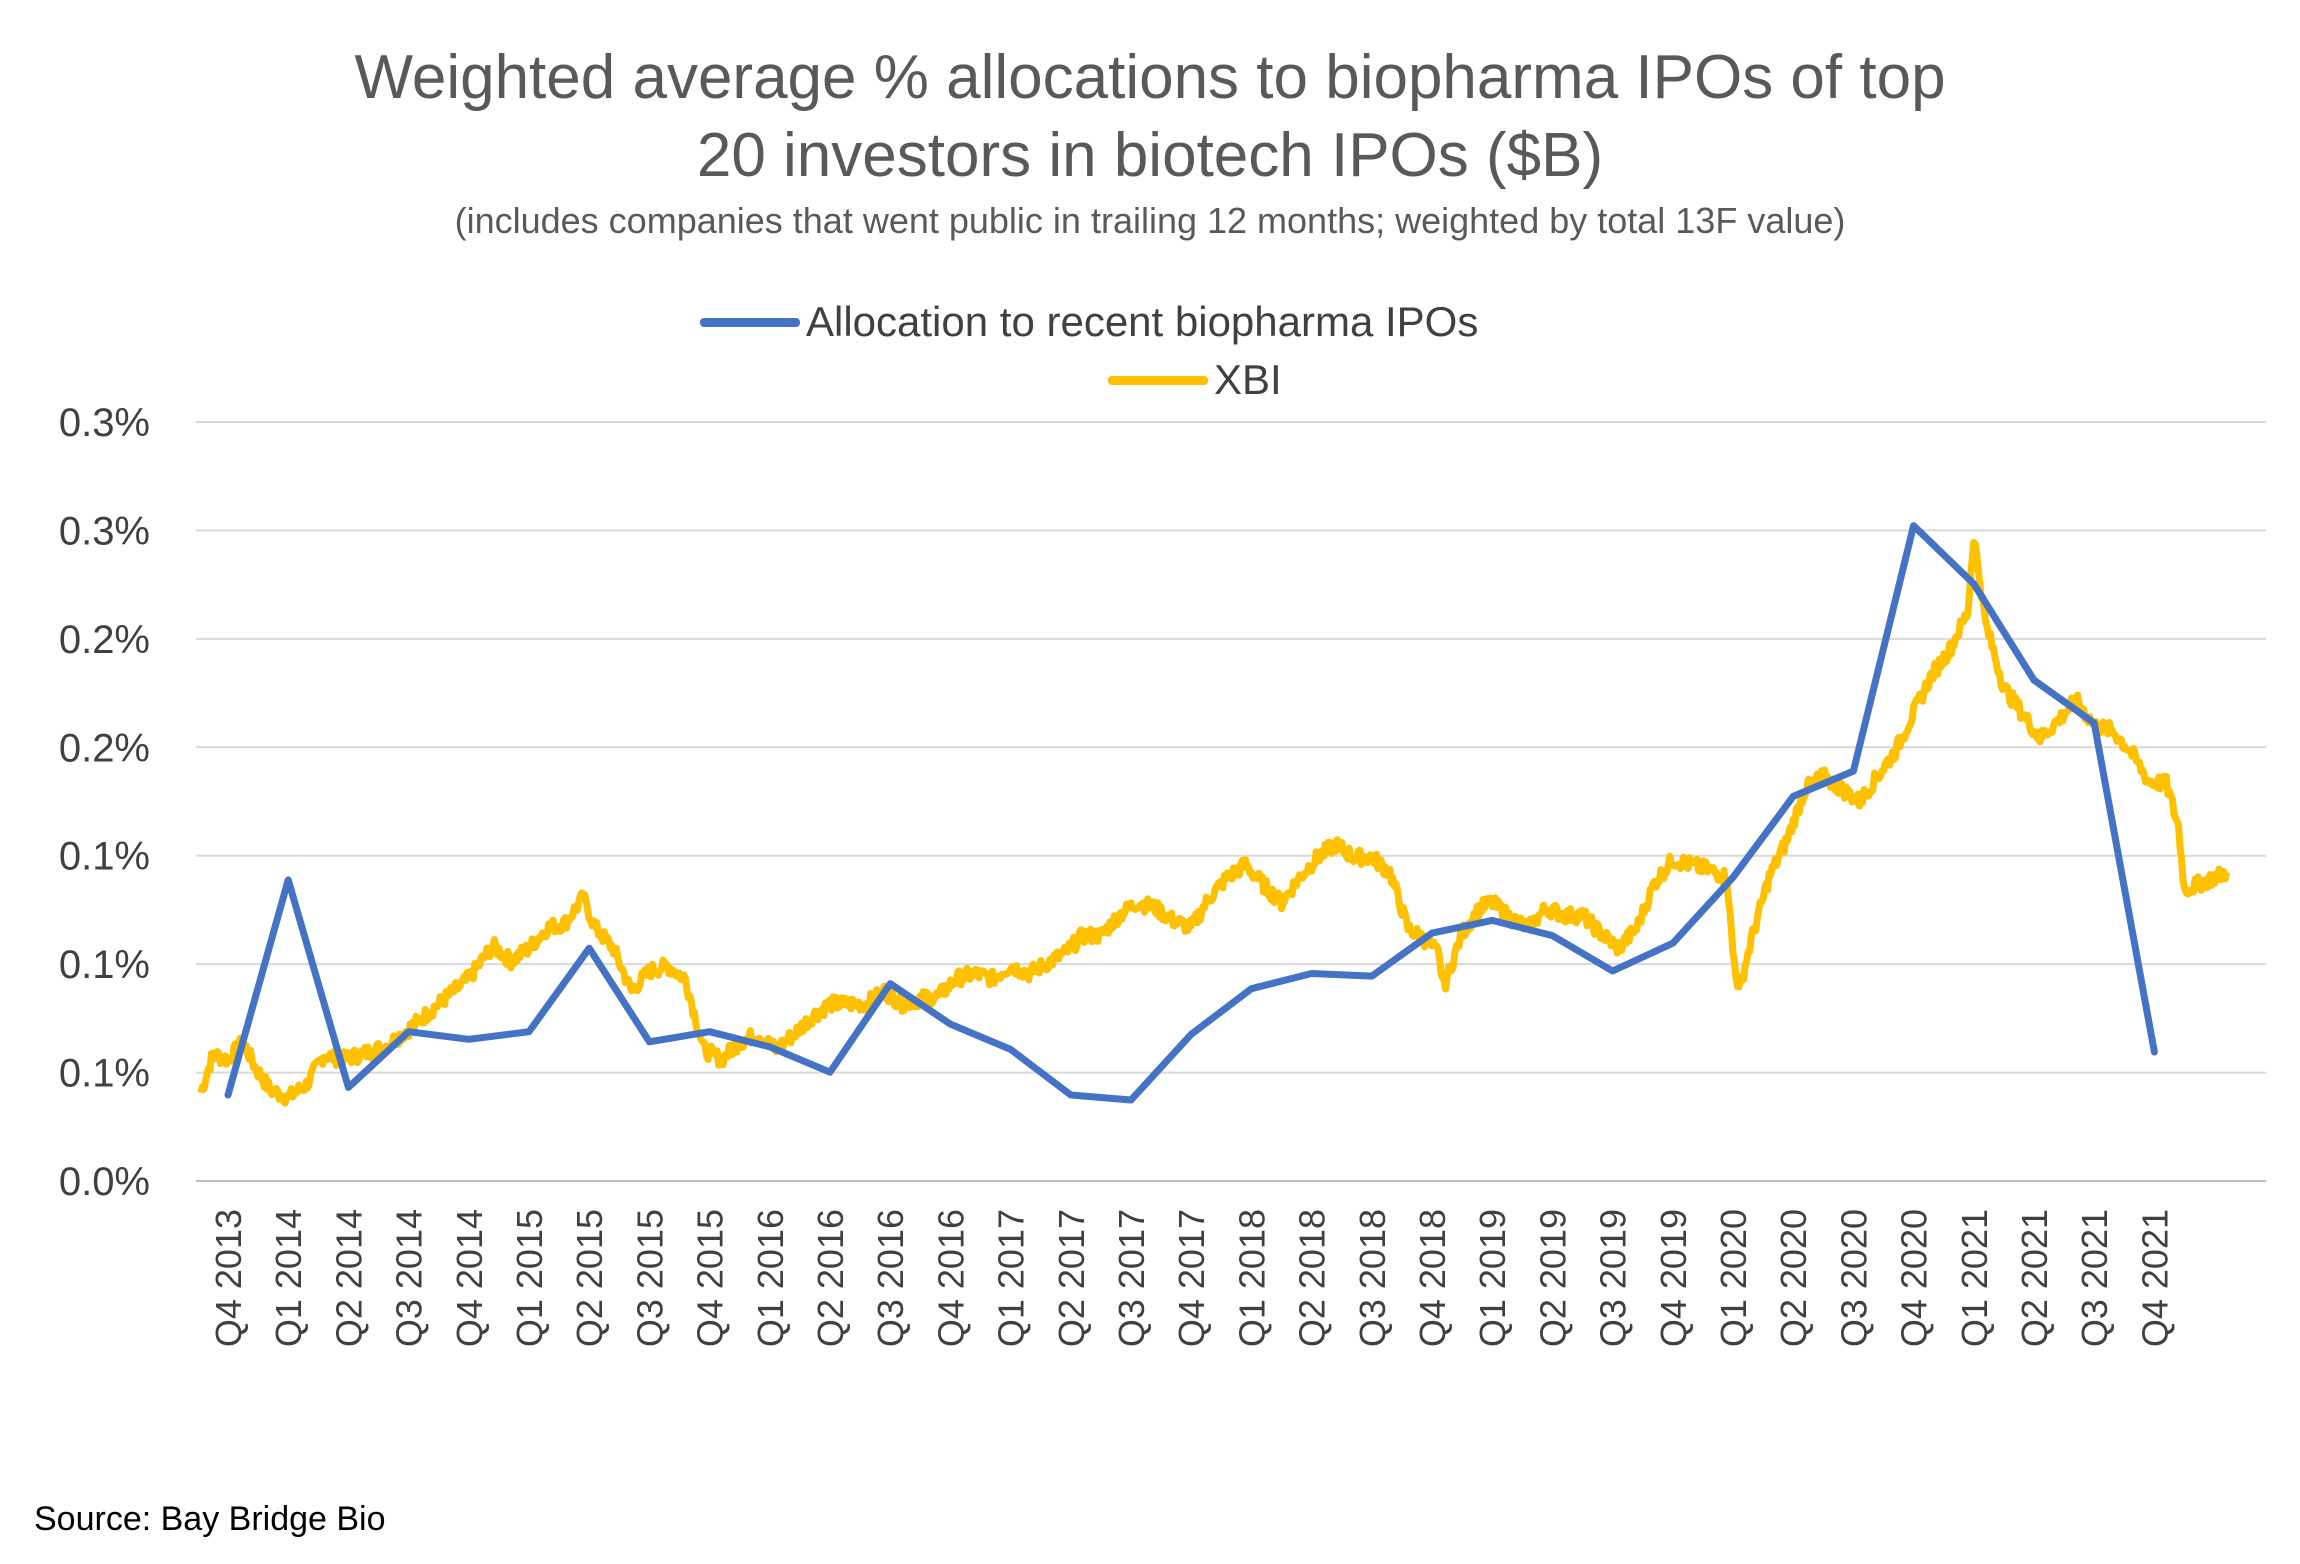 This screenshot has width=2300, height=1564. Describe the element at coordinates (1974, 1278) in the screenshot. I see `x-tick-label: Q1 2021` at that location.